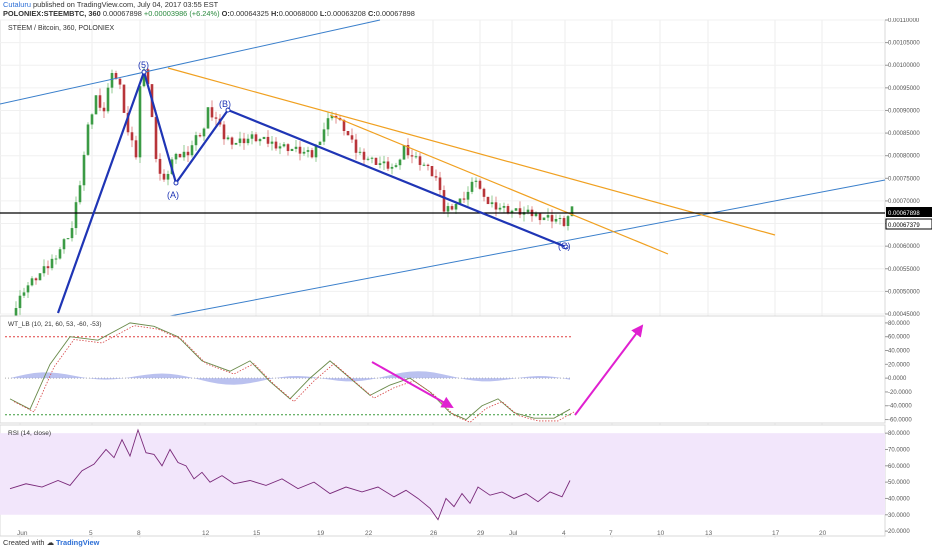 The width and height of the screenshot is (932, 550). What do you see at coordinates (904, 134) in the screenshot?
I see `price-axis-label: 0.00085000` at bounding box center [904, 134].